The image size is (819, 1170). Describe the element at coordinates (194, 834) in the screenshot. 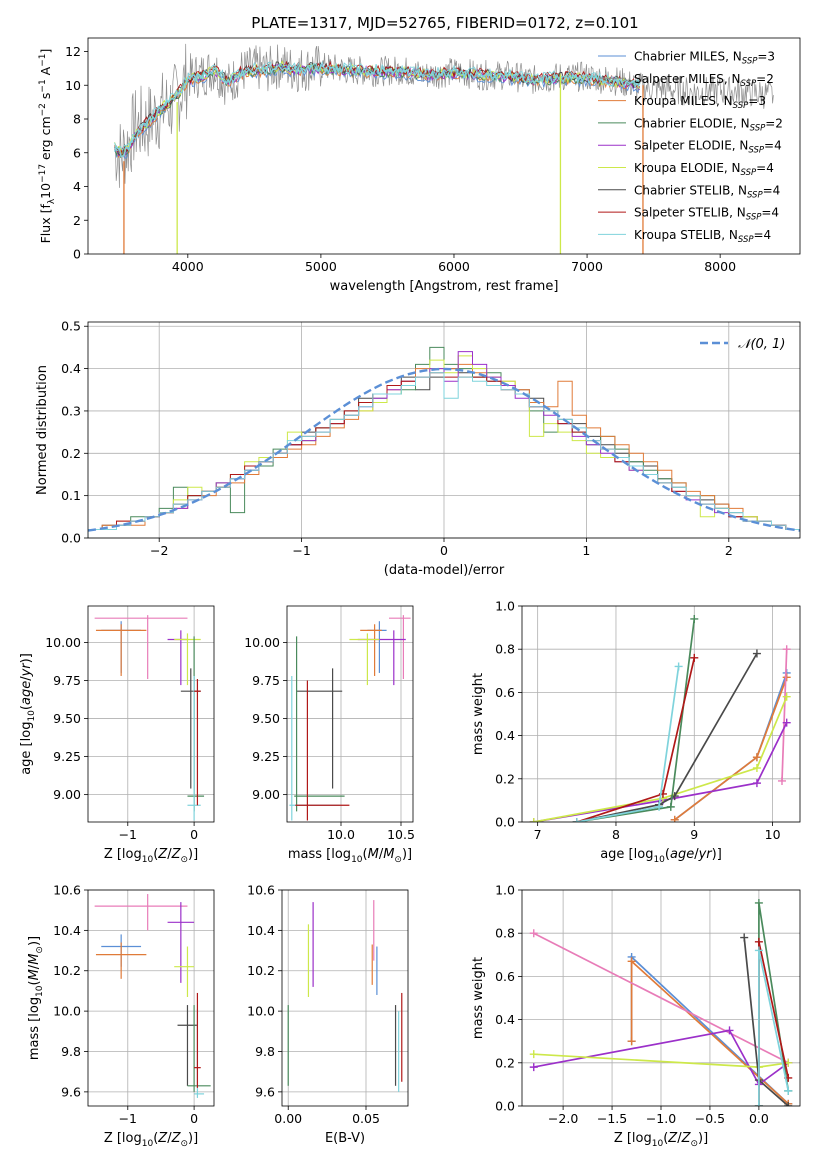

I see `x-tick-label: 0` at that location.